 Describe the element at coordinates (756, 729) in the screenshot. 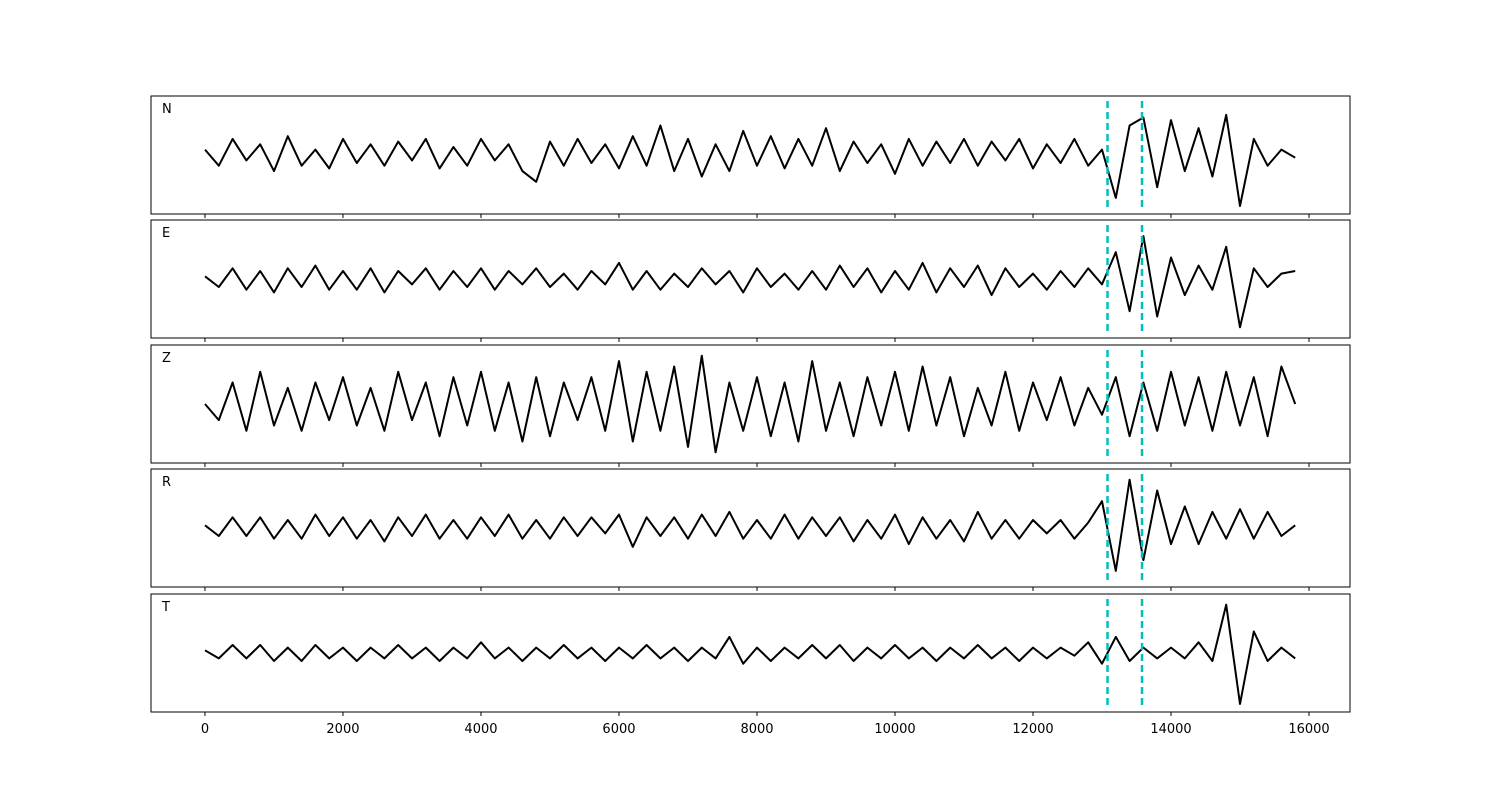

I see `x-tick-label: 8000` at that location.